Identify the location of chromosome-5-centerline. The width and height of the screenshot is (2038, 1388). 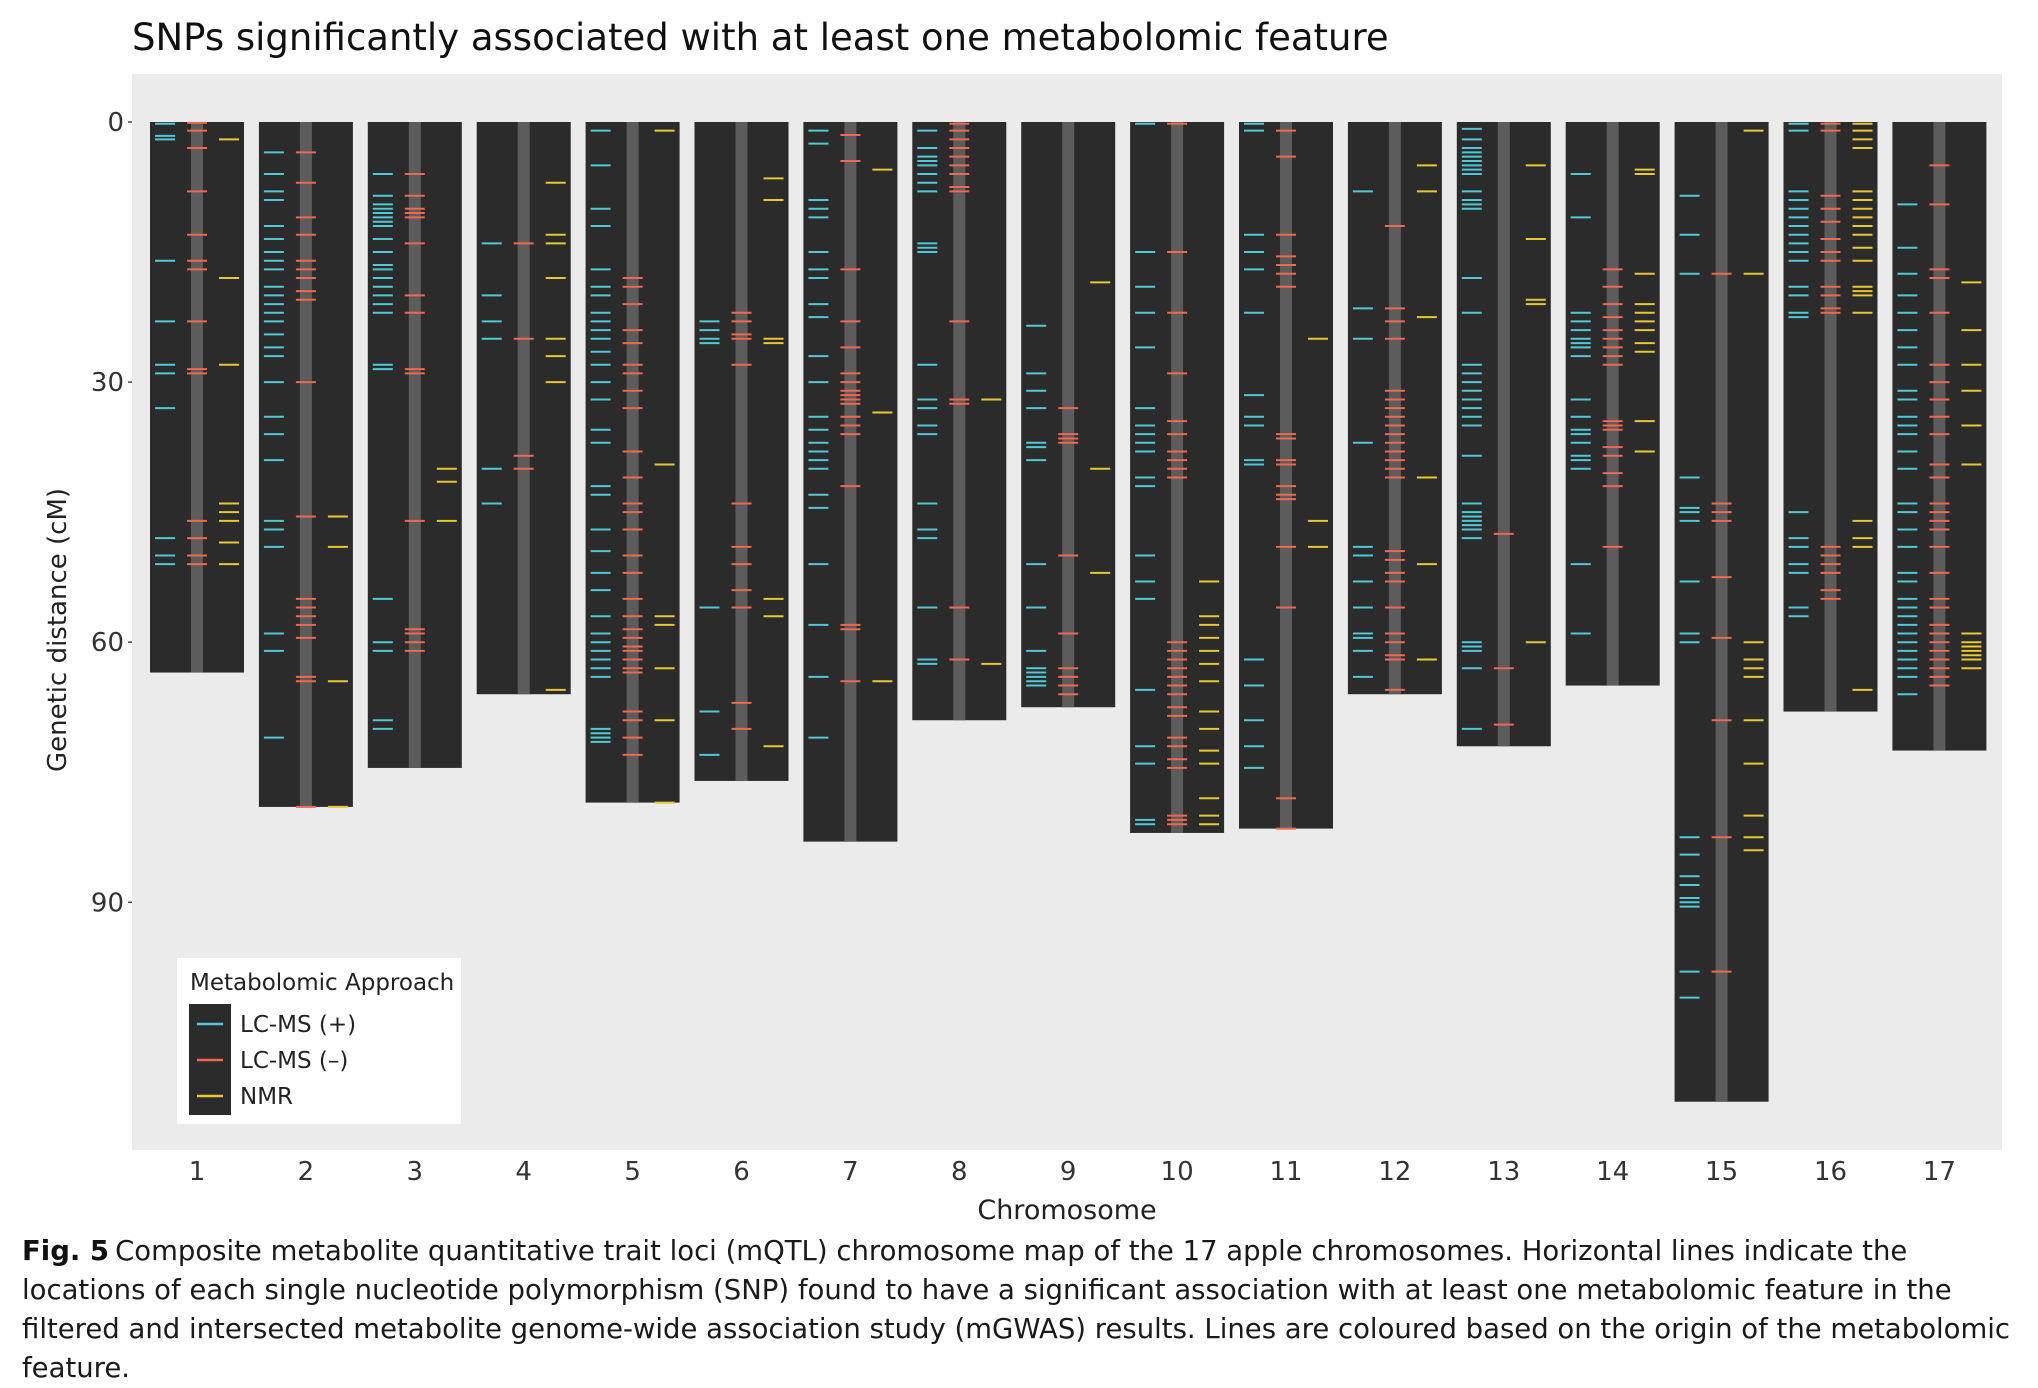
(632, 462).